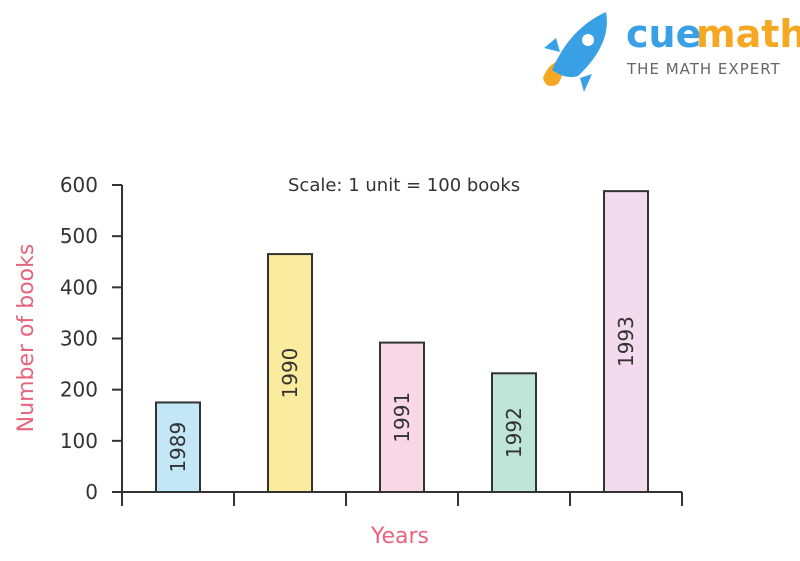 This screenshot has width=800, height=561. Describe the element at coordinates (402, 499) in the screenshot. I see `x-axis-ticks` at that location.